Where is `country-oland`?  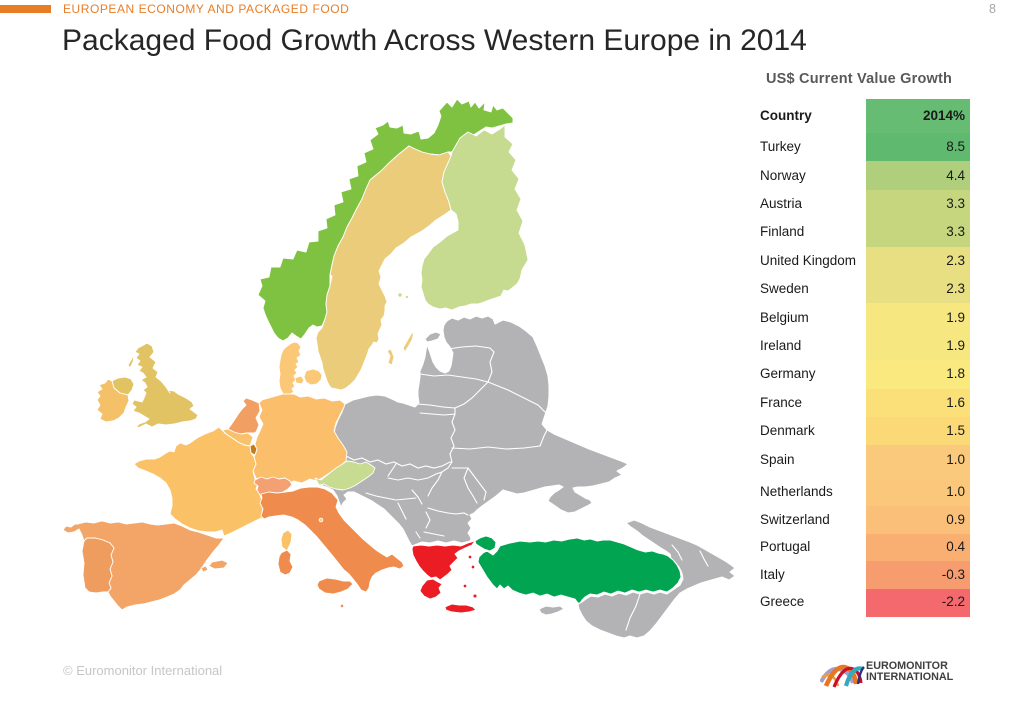 country-oland is located at coordinates (390, 357).